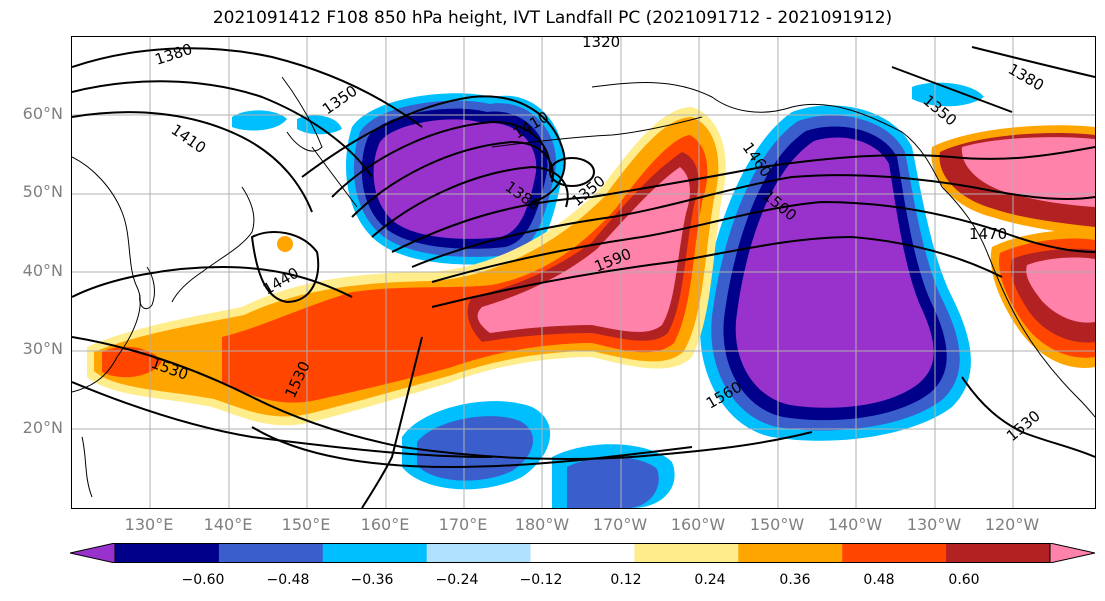 The image size is (1105, 601). What do you see at coordinates (228, 524) in the screenshot?
I see `lon-label: 140°E` at bounding box center [228, 524].